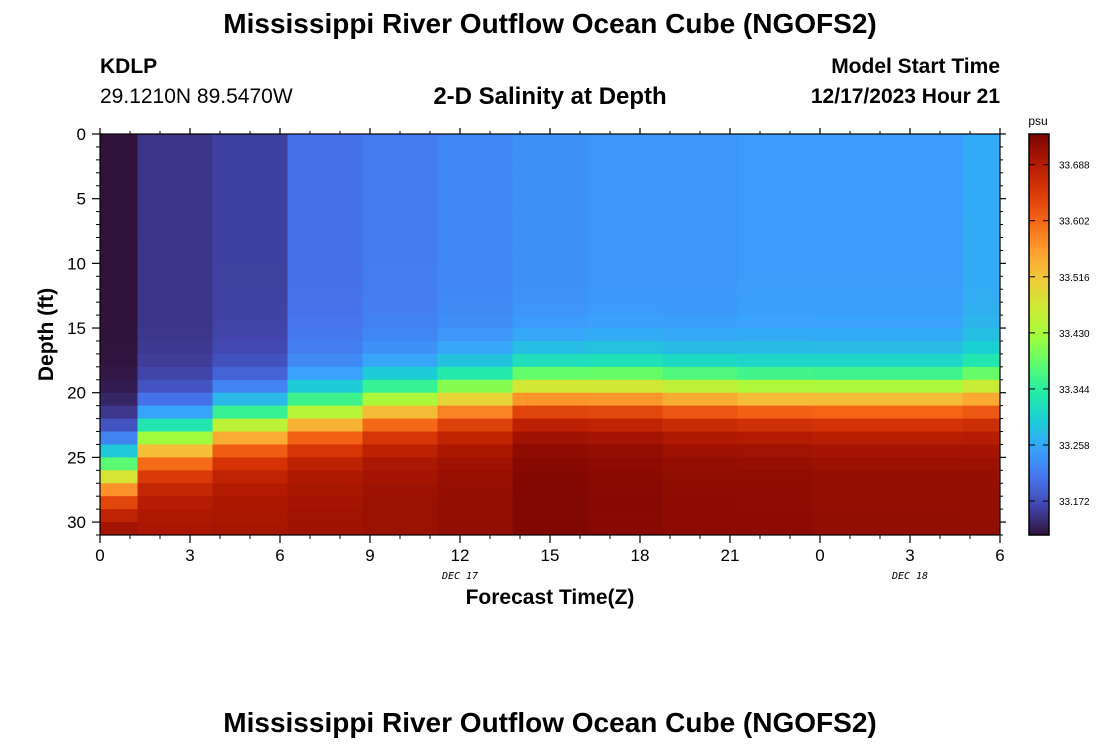 The height and width of the screenshot is (750, 1100). What do you see at coordinates (81, 134) in the screenshot?
I see `y-tick-label: 0` at bounding box center [81, 134].